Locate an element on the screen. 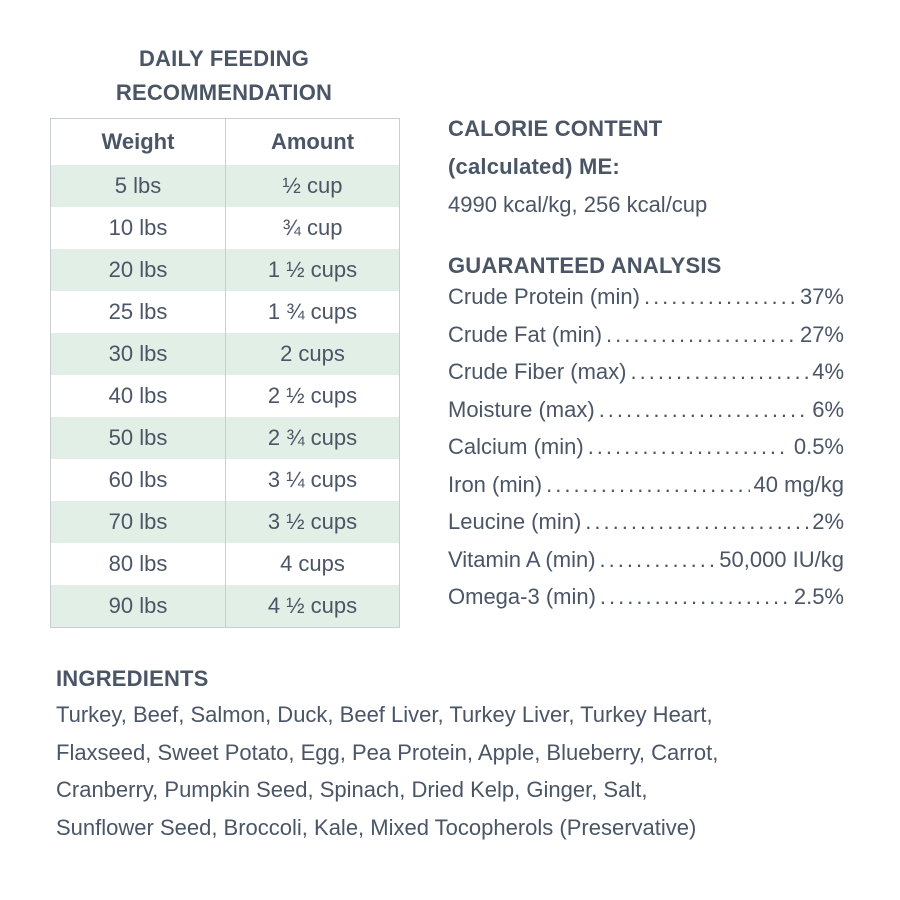  amount-cell: 4 cups is located at coordinates (312, 564).